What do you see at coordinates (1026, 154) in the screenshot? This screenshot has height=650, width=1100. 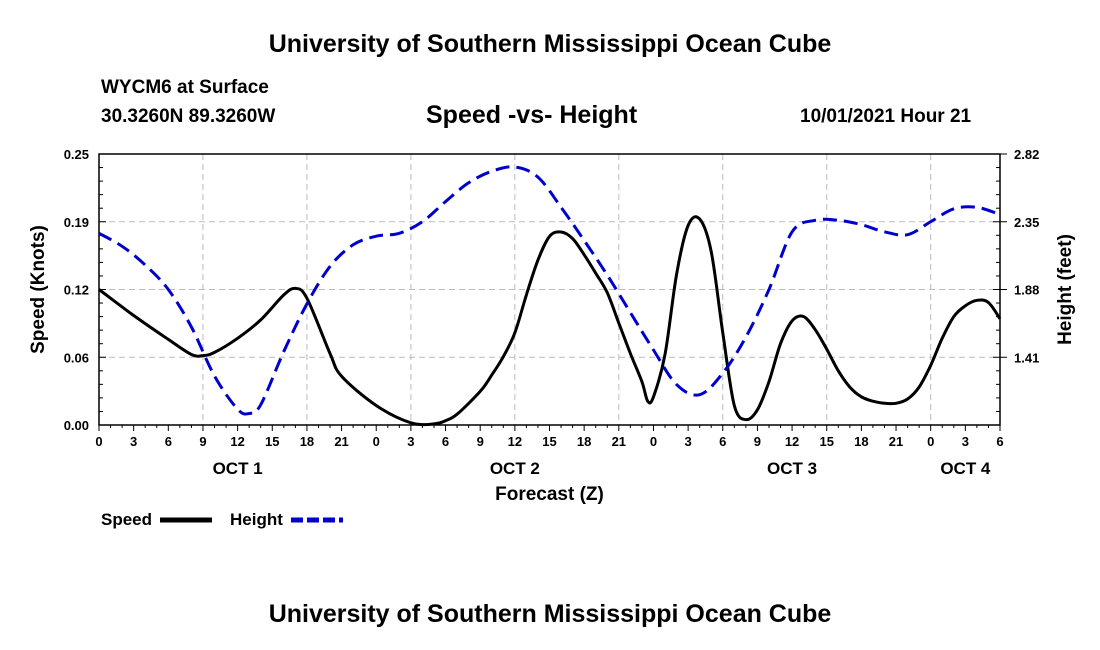 I see `y2-tick-label: 2.82` at bounding box center [1026, 154].